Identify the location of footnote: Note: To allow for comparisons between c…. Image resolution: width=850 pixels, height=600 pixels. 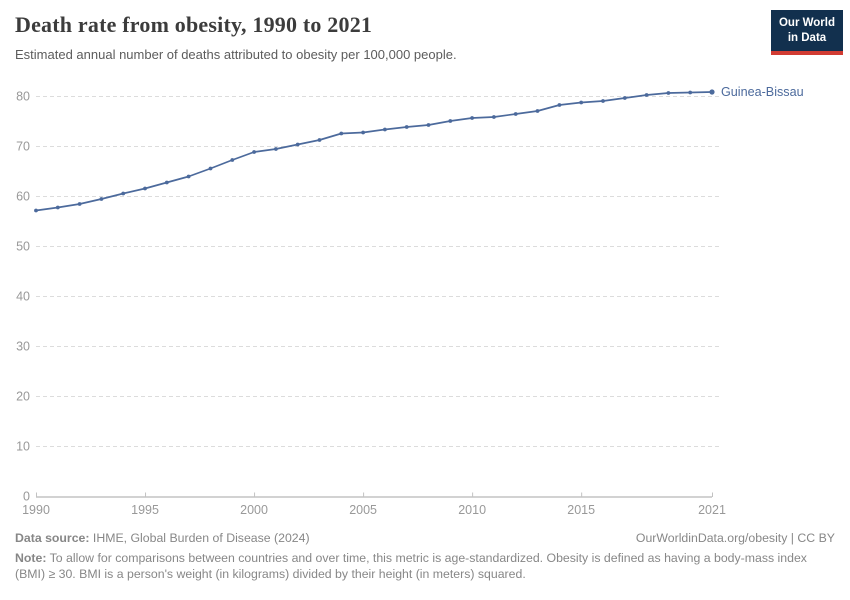
(415, 566).